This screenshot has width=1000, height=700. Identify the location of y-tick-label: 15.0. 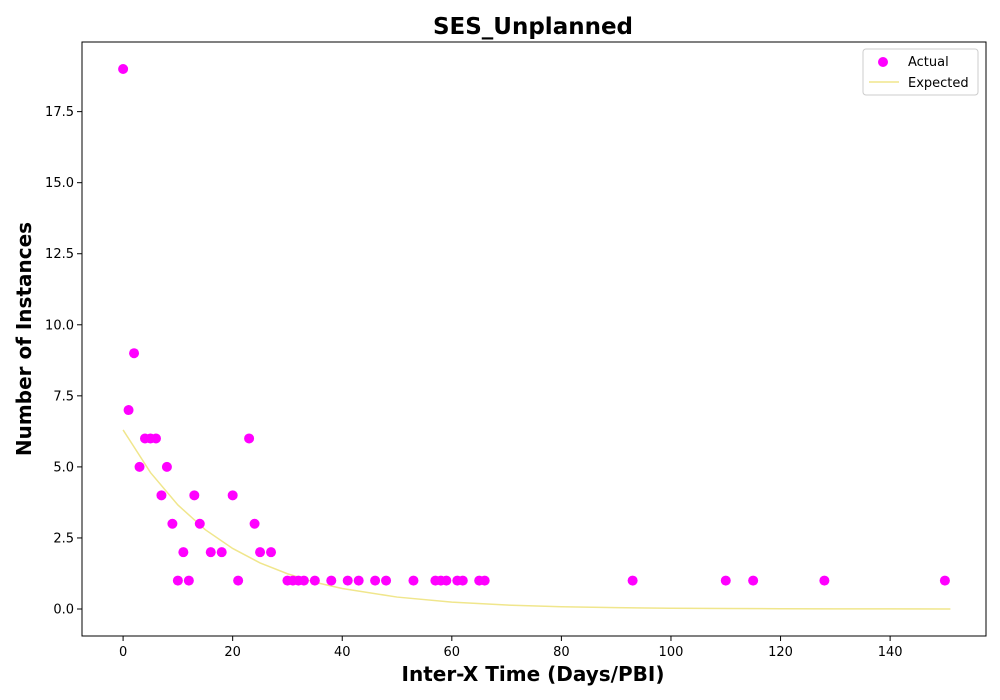
(59, 183).